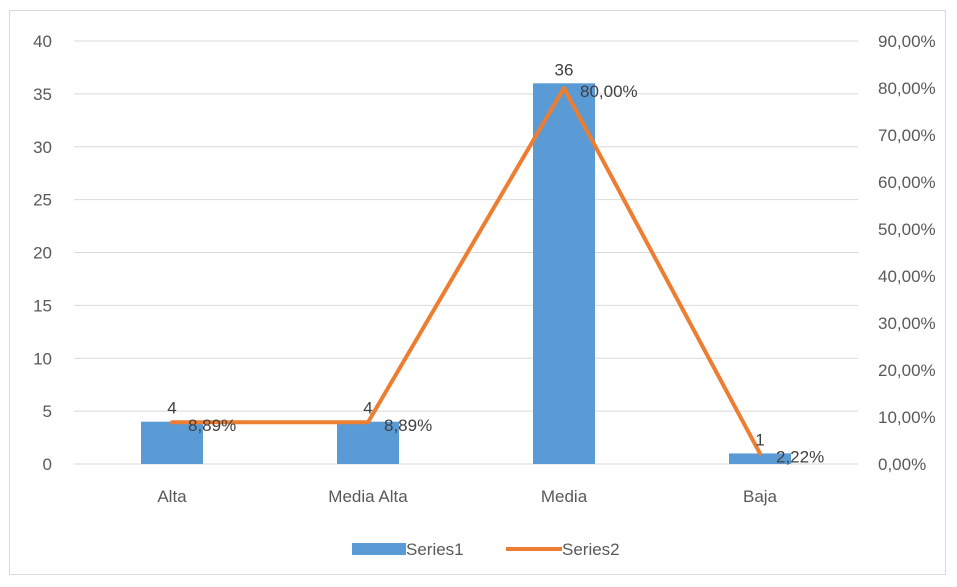 Image resolution: width=957 pixels, height=587 pixels. What do you see at coordinates (486, 549) in the screenshot?
I see `legend: Series1 Series2` at bounding box center [486, 549].